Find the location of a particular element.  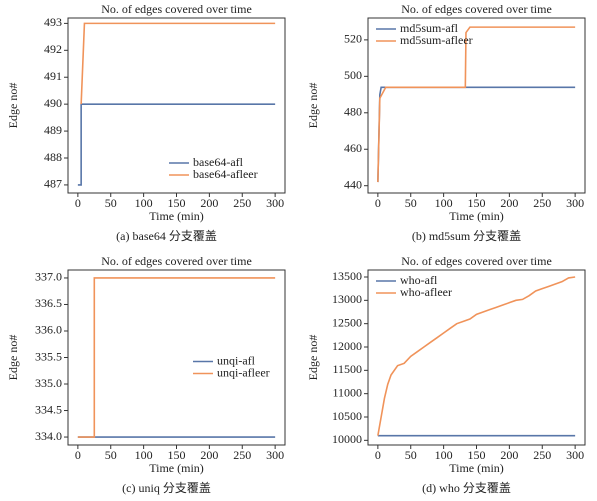

y-tick-label: 500 is located at coordinates (353, 75).